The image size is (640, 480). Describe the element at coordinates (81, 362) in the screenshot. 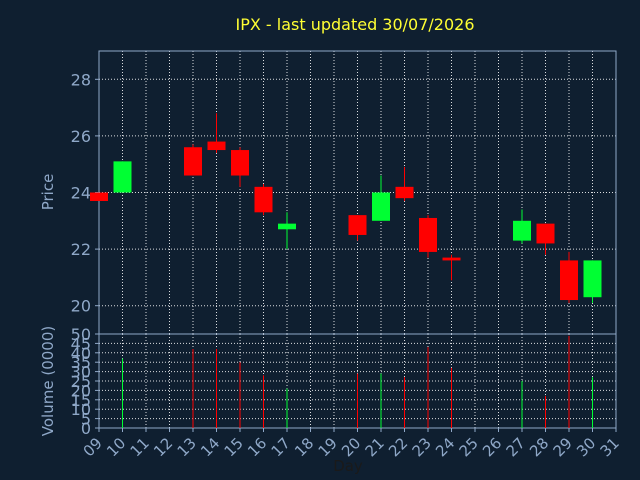

I see `volume-tick-label: 35` at that location.